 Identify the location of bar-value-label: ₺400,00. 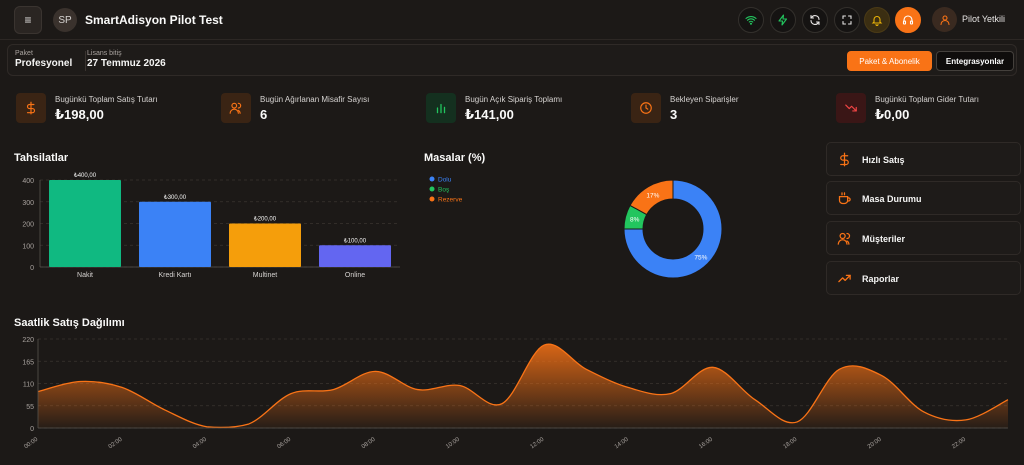
(85, 176).